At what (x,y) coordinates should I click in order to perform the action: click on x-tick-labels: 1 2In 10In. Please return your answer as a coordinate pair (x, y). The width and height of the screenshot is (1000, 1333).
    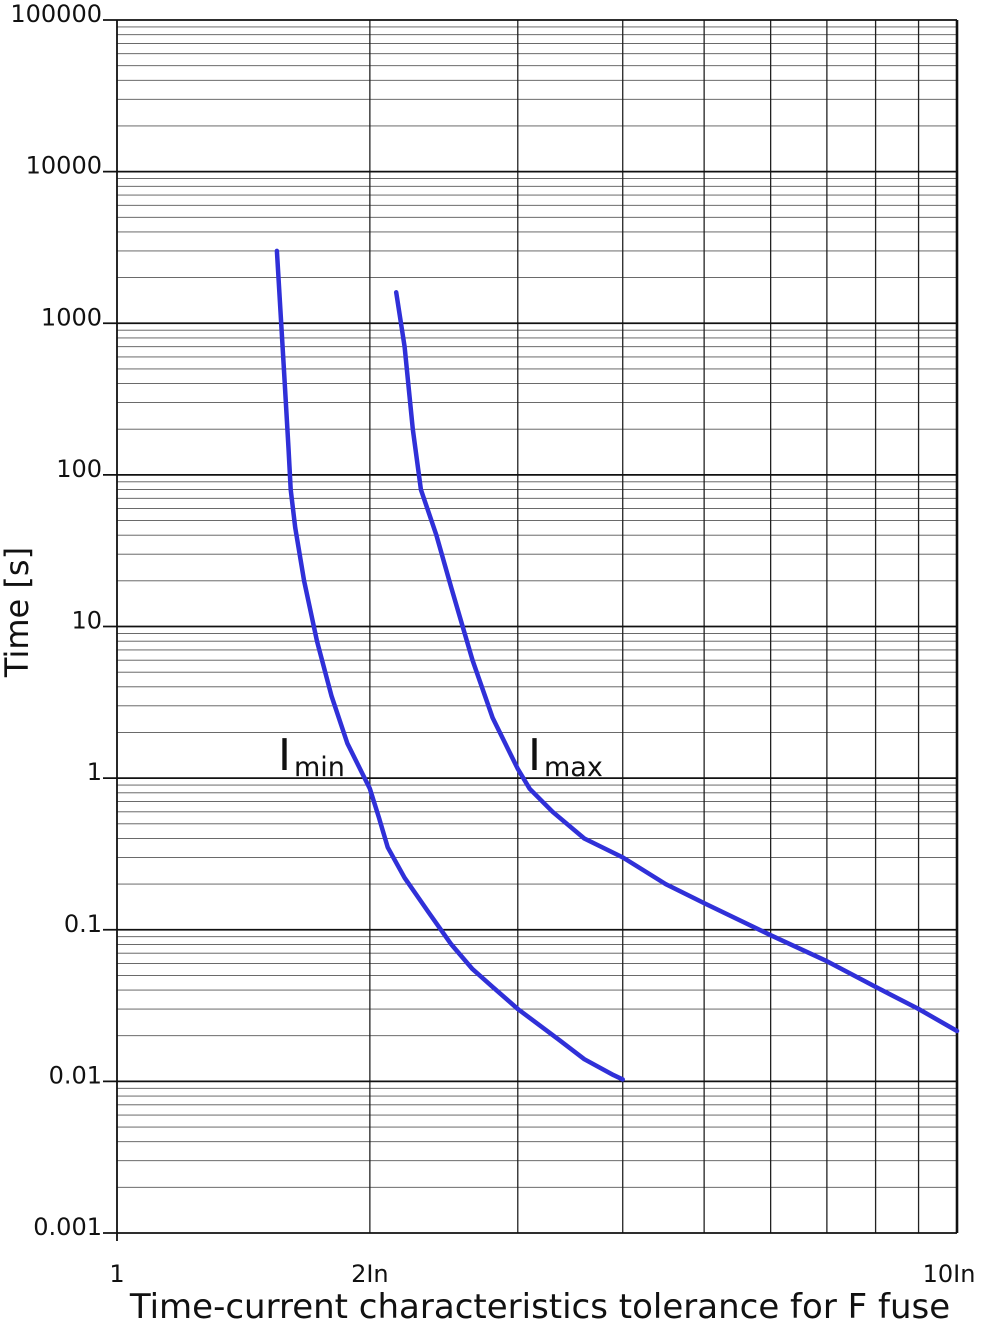
    Looking at the image, I should click on (542, 1274).